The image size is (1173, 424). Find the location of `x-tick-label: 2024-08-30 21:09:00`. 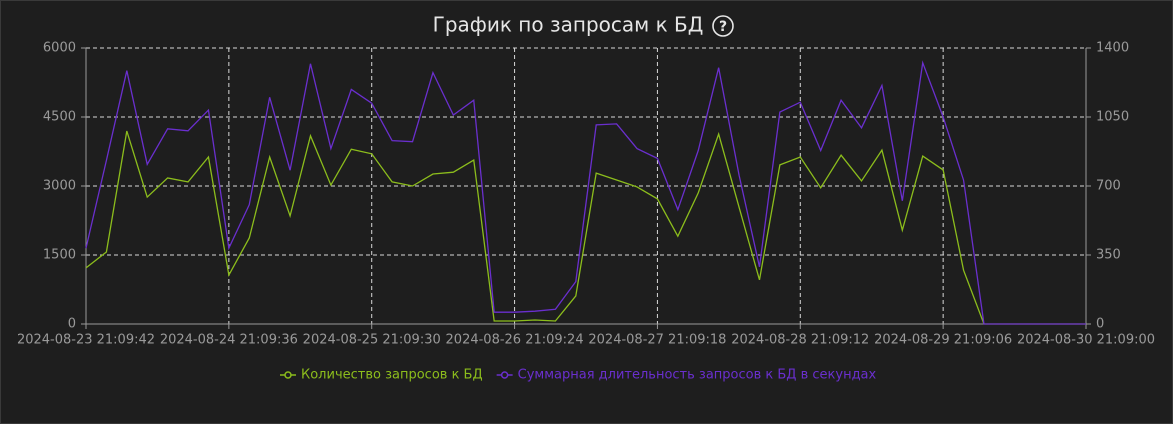

x-tick-label: 2024-08-30 21:09:00 is located at coordinates (1086, 340).